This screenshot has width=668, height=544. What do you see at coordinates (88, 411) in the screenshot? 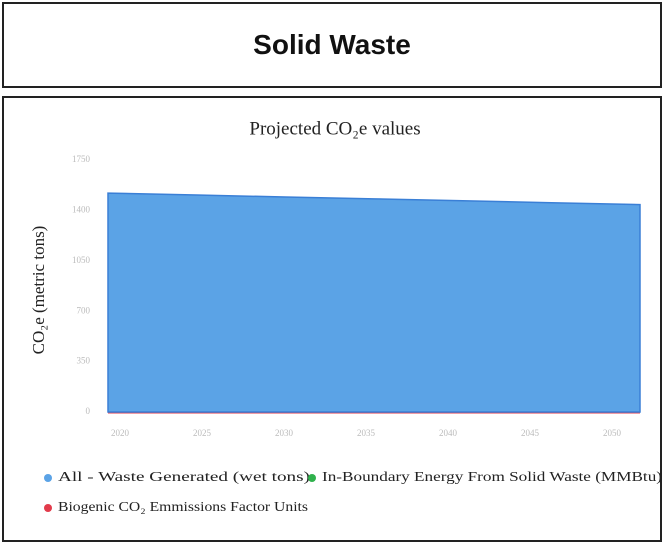
I see `y-tick-label: 0` at bounding box center [88, 411].